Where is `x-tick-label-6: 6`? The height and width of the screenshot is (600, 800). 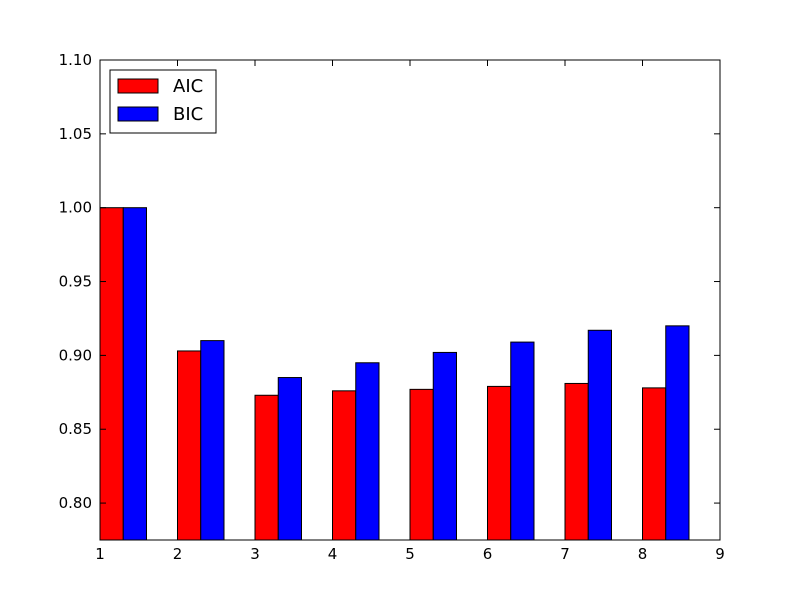
x-tick-label-6: 6 is located at coordinates (488, 554).